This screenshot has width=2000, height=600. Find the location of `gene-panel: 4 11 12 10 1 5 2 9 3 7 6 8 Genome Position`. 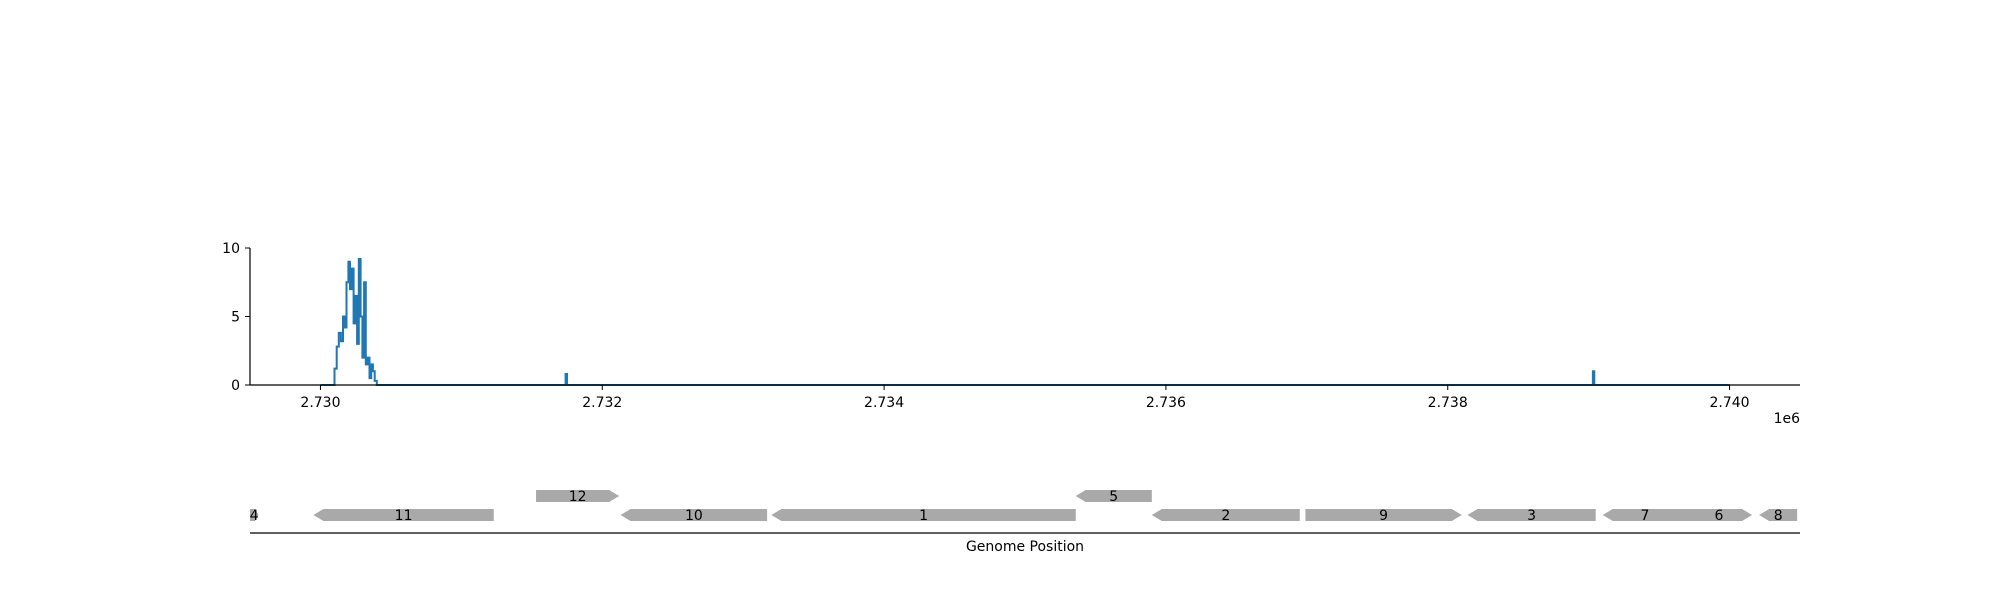

gene-panel: 4 11 12 10 1 5 2 9 3 7 6 8 Genome Position is located at coordinates (1025, 522).